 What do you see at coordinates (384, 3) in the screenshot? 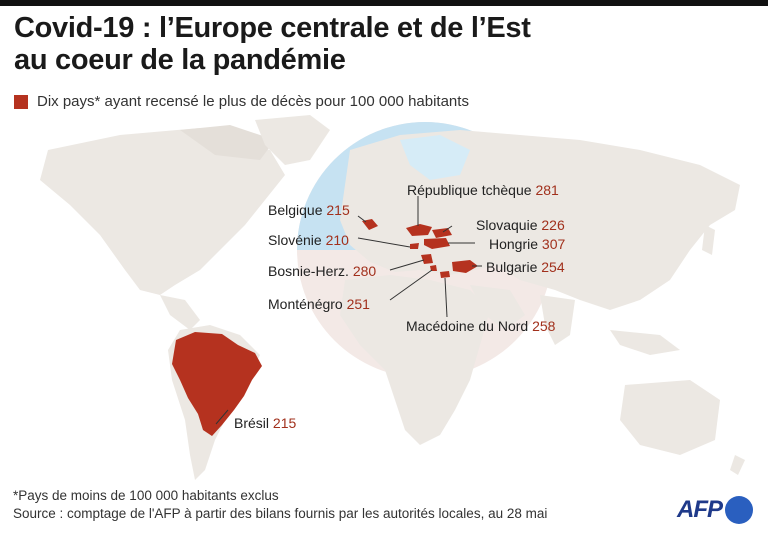
I see `top-rule` at bounding box center [384, 3].